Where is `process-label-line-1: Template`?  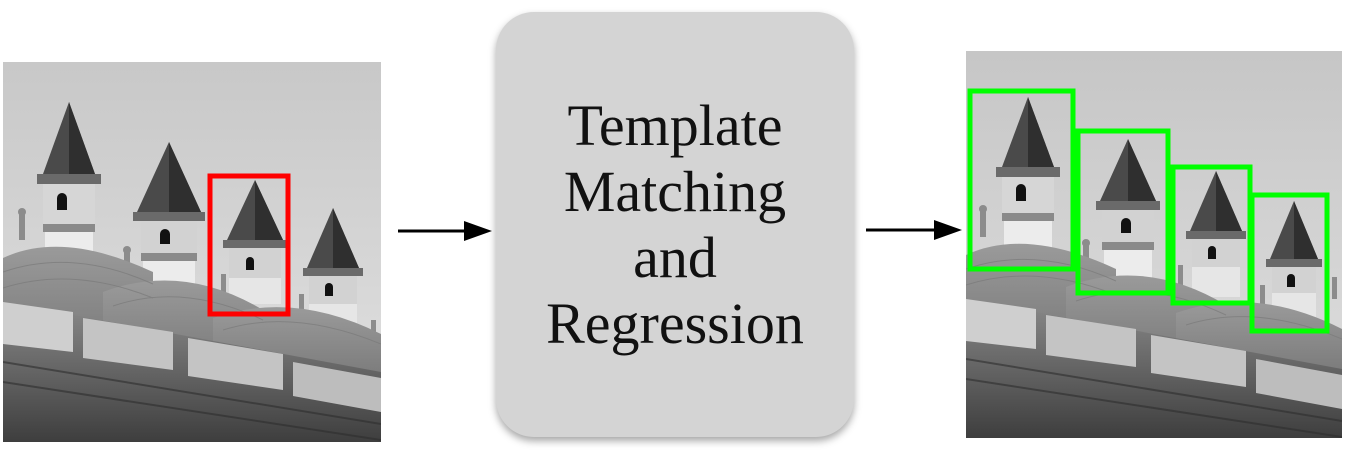 process-label-line-1: Template is located at coordinates (675, 125).